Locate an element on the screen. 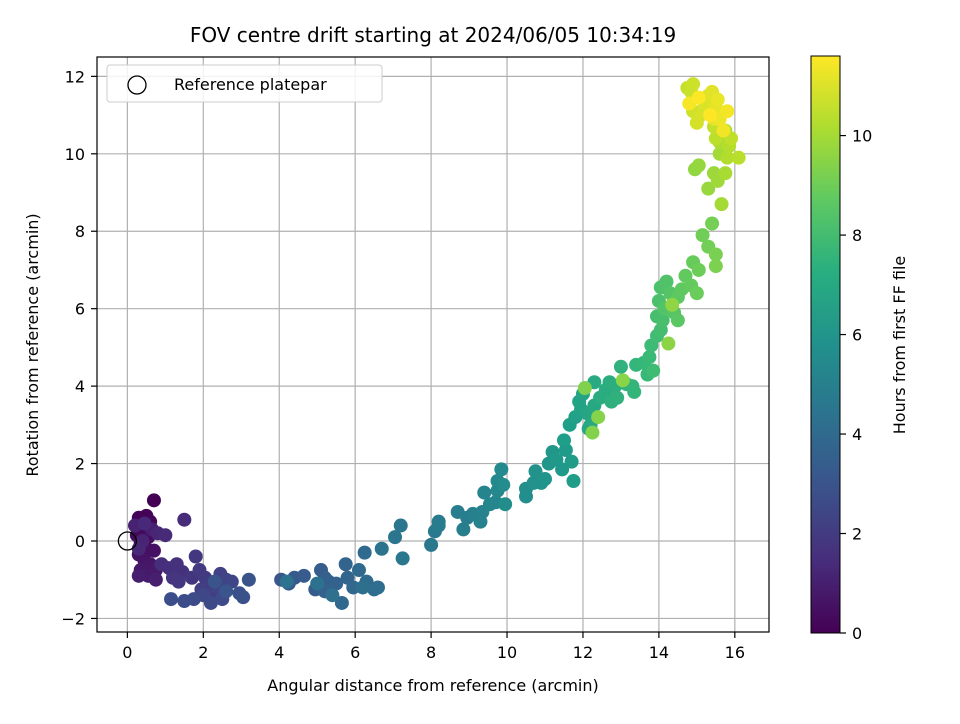 Image resolution: width=960 pixels, height=724 pixels. colorbar-tick-label: 8 is located at coordinates (857, 235).